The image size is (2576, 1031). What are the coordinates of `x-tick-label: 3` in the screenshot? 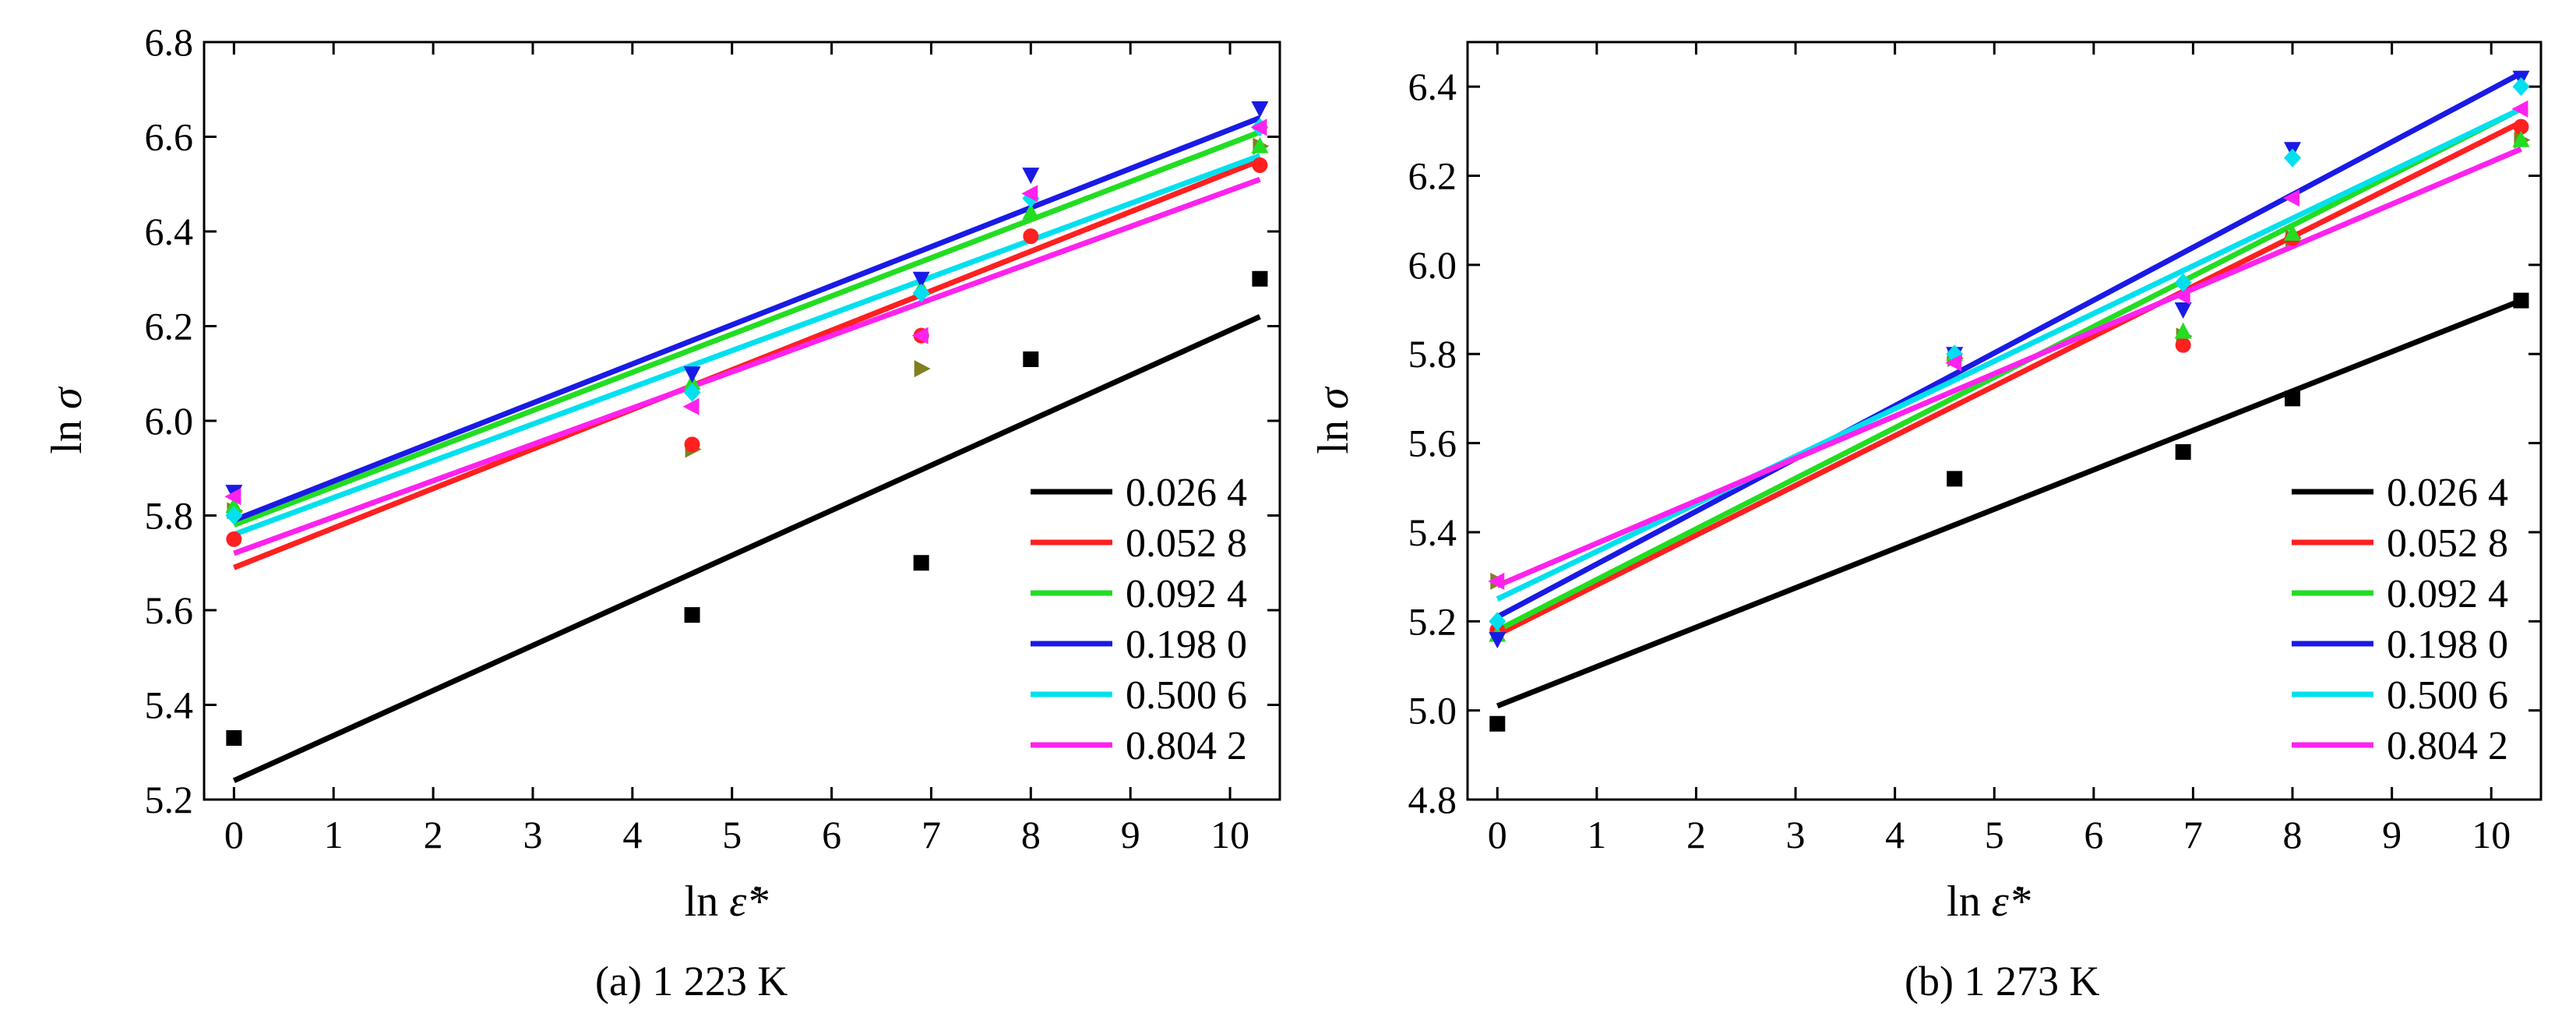 It's located at (532, 834).